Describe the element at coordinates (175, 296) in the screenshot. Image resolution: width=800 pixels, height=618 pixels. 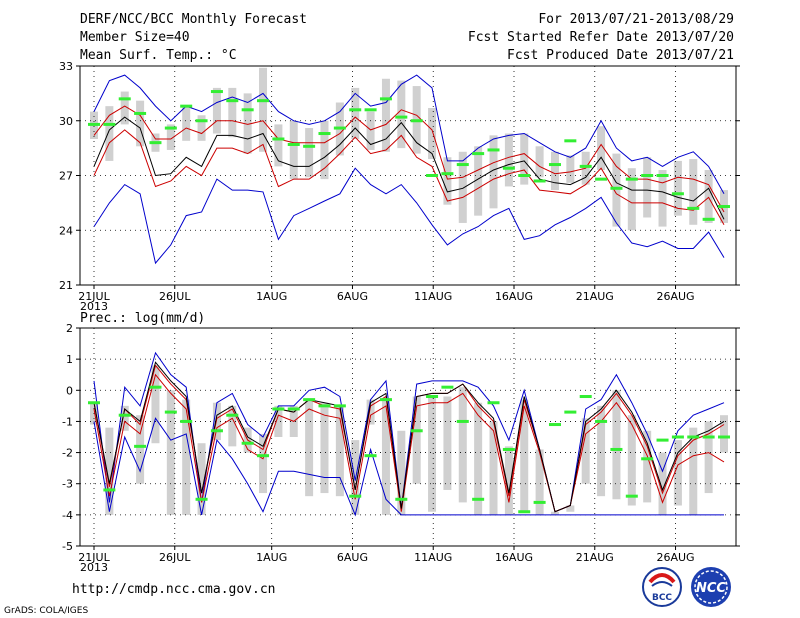
I see `temp-x-tick-label: 26JUL` at that location.